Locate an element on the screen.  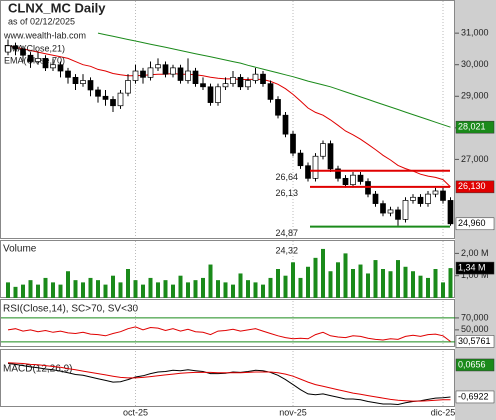
x-tick-label: nov-25 is located at coordinates (293, 412).